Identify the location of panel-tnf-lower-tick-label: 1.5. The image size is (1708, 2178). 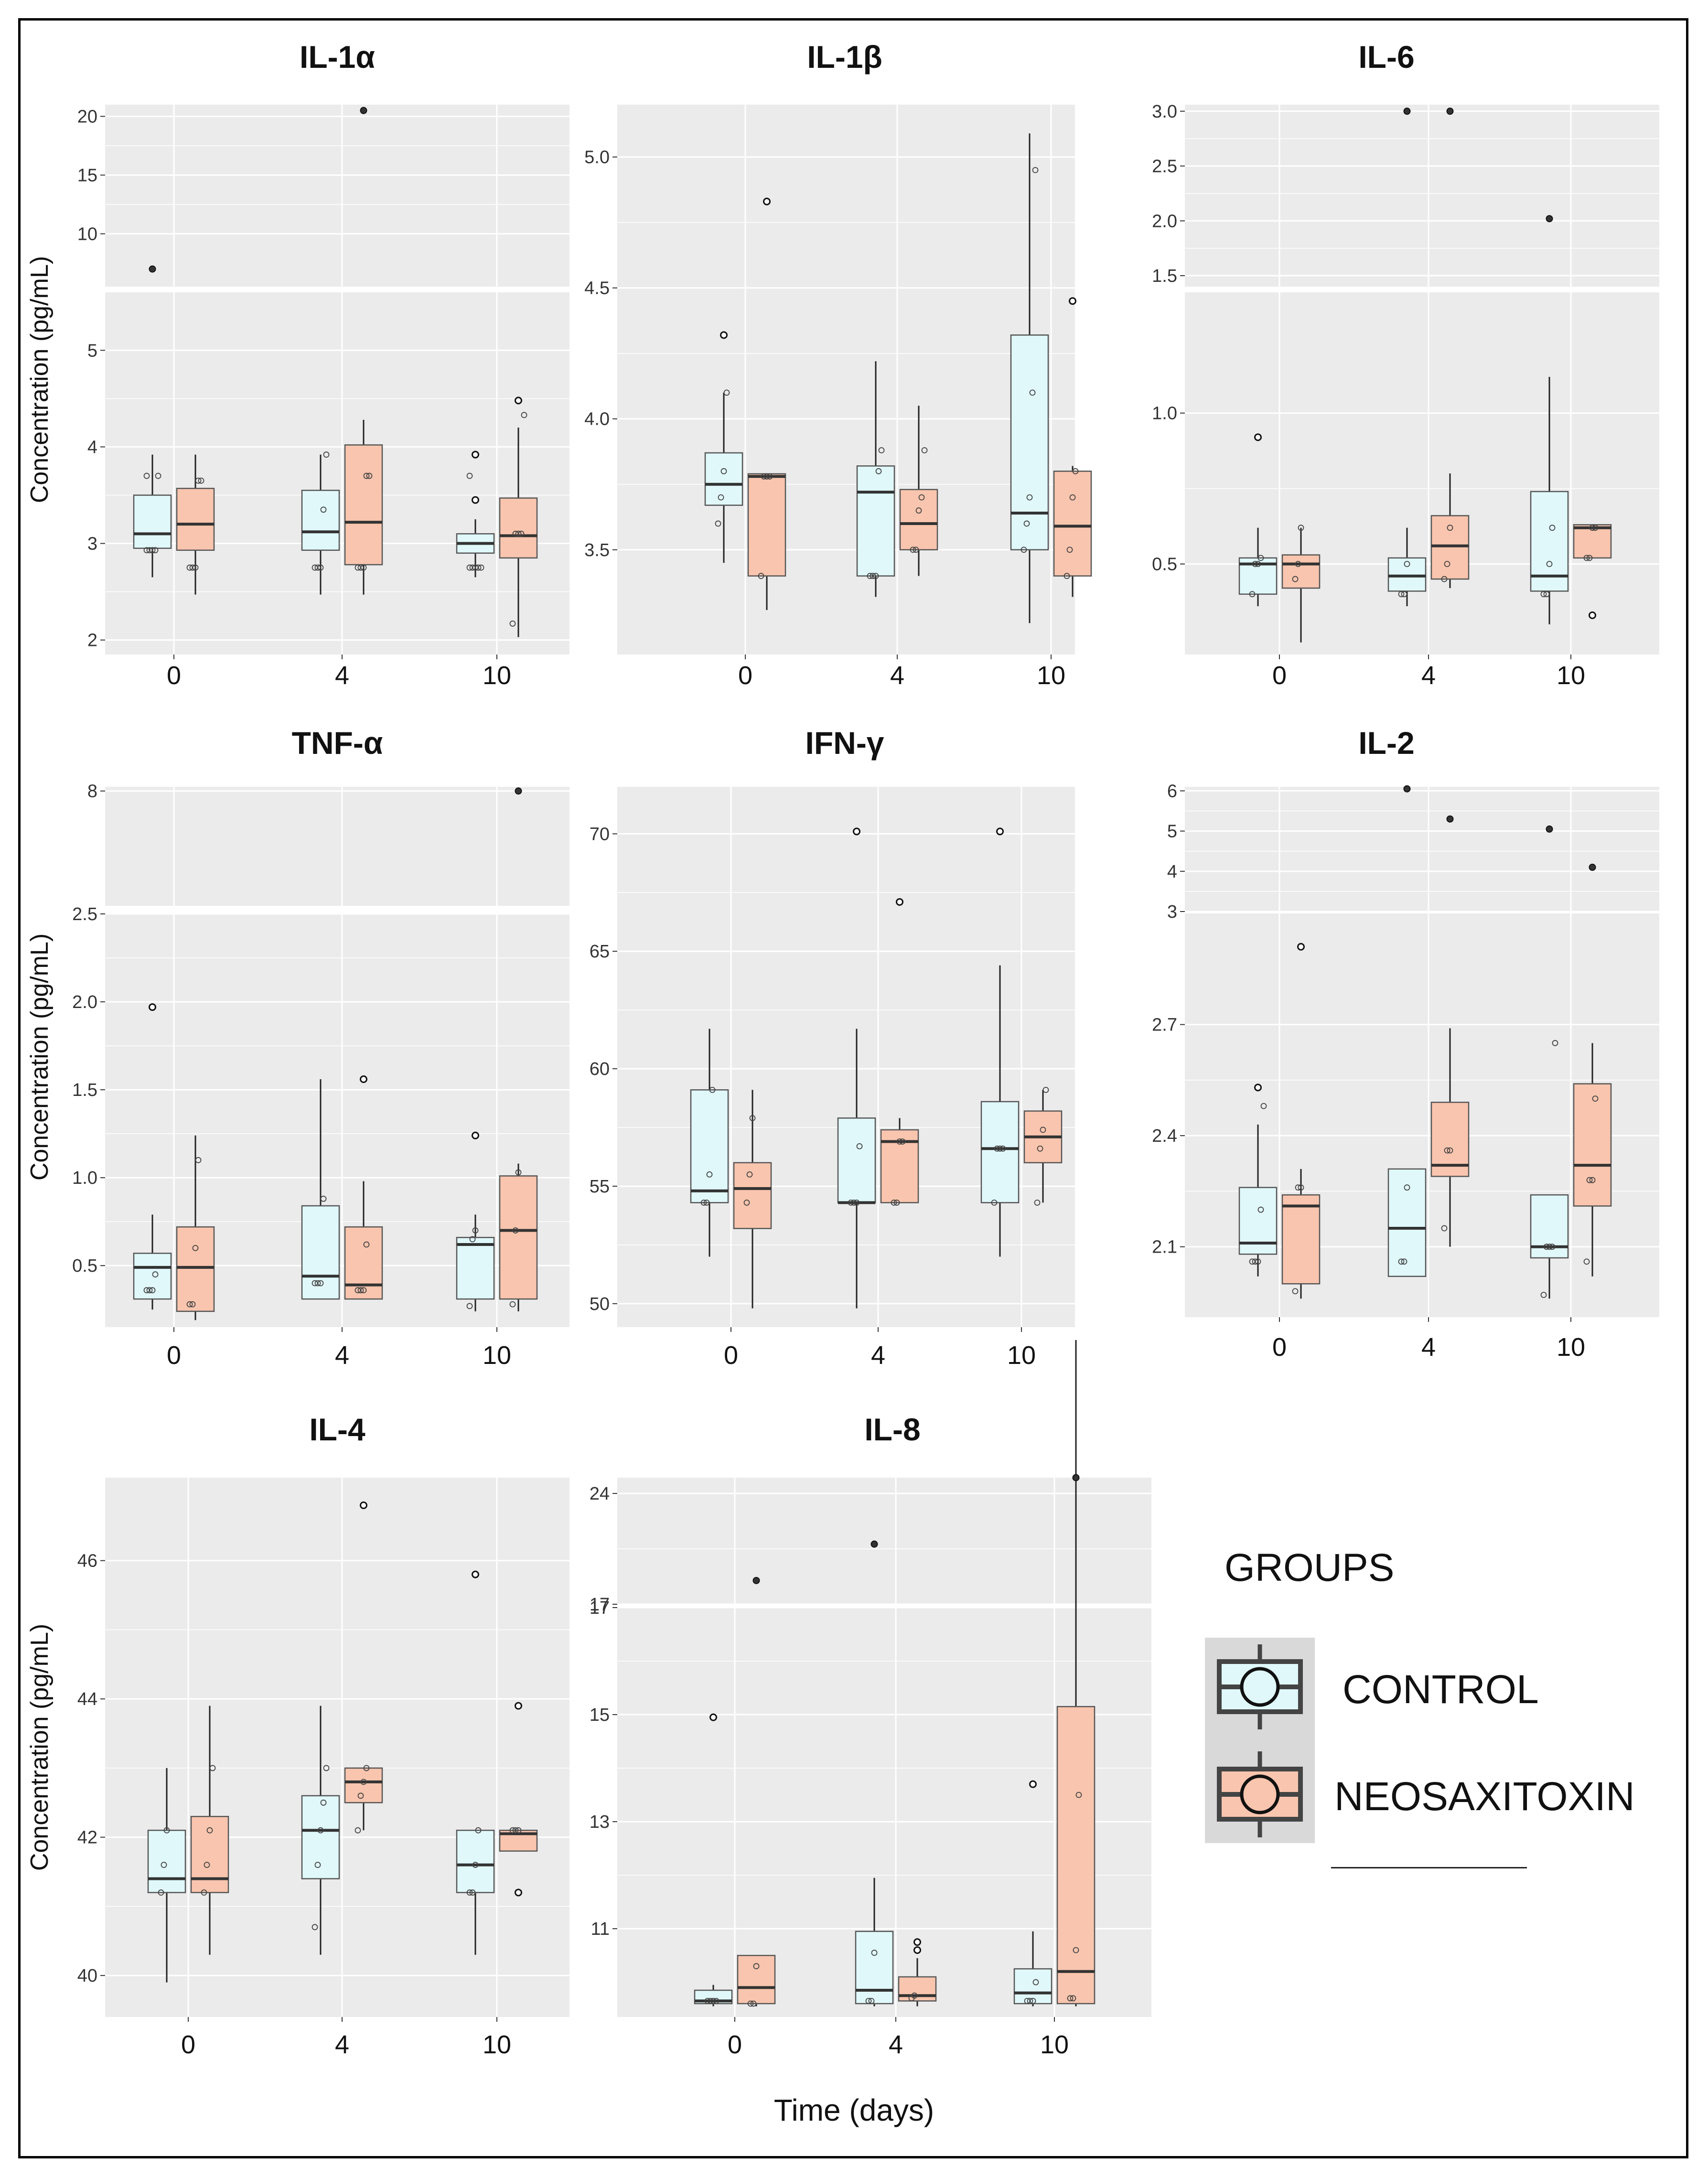
(84, 1090).